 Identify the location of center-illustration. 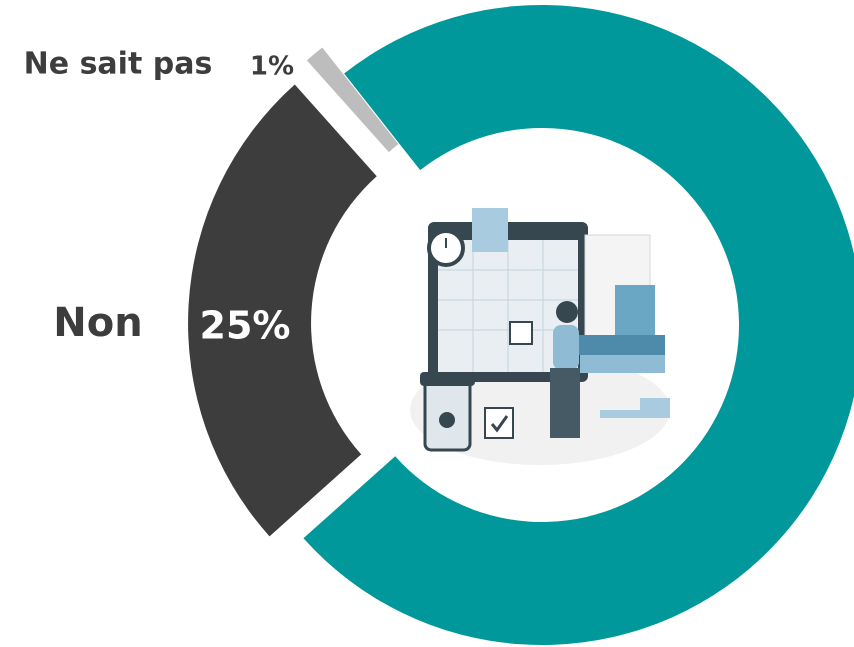
(540, 336).